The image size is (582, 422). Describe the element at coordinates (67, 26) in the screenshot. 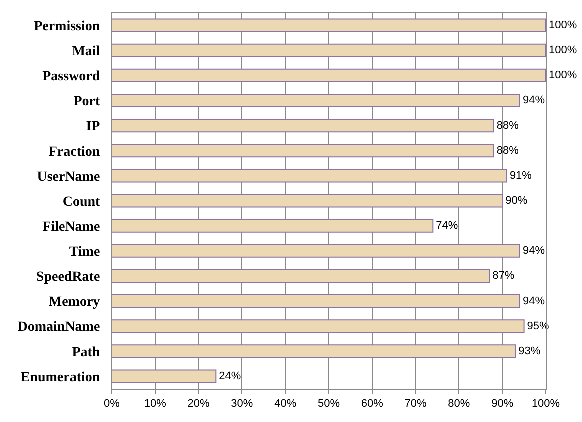

I see `y-tick-label: Permission` at that location.